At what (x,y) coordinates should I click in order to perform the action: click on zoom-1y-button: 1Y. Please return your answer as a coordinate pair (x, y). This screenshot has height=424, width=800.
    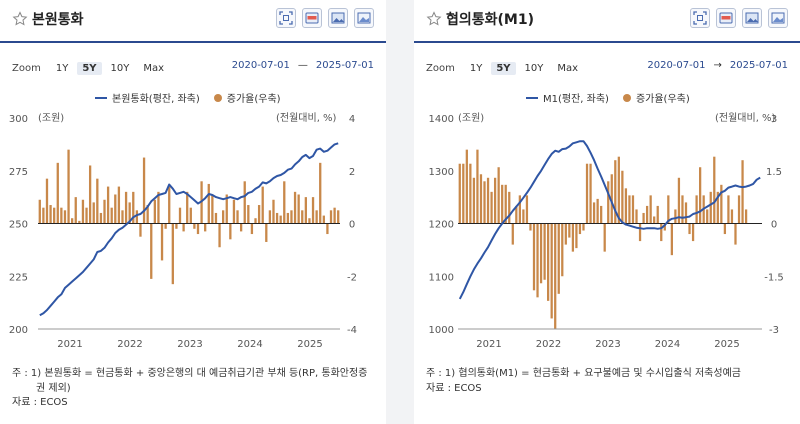
    Looking at the image, I should click on (476, 68).